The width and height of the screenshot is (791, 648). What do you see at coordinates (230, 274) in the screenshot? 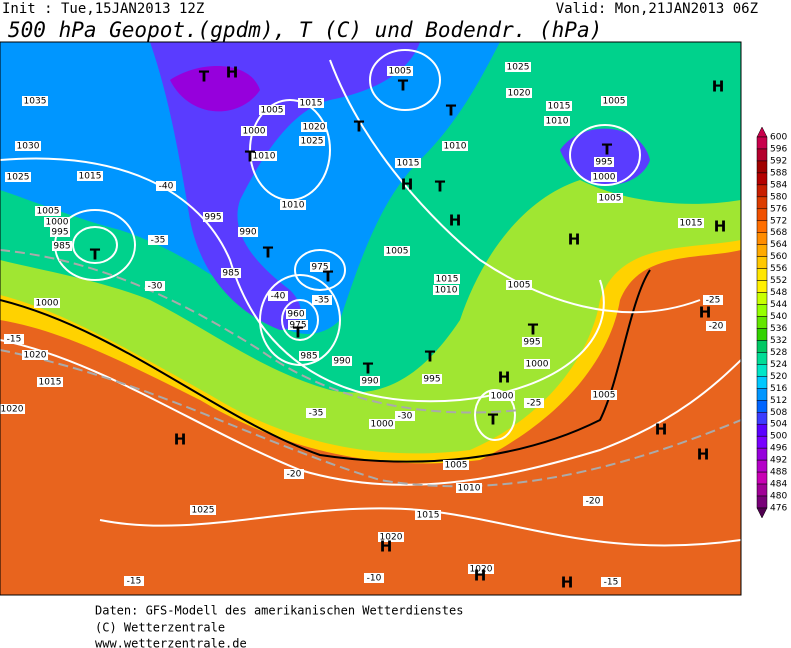
I see `contour-label: 985` at bounding box center [230, 274].